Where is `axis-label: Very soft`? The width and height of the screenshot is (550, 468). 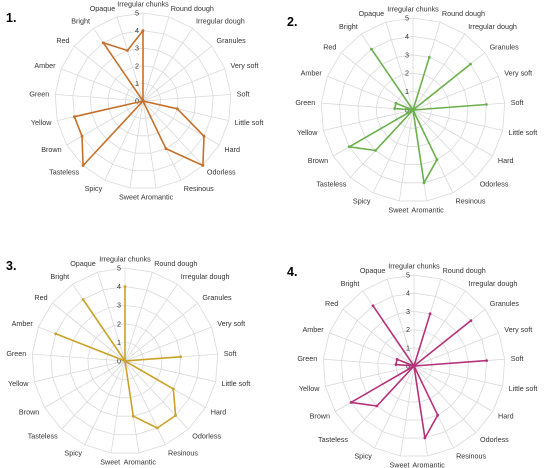 axis-label: Very soft is located at coordinates (231, 323).